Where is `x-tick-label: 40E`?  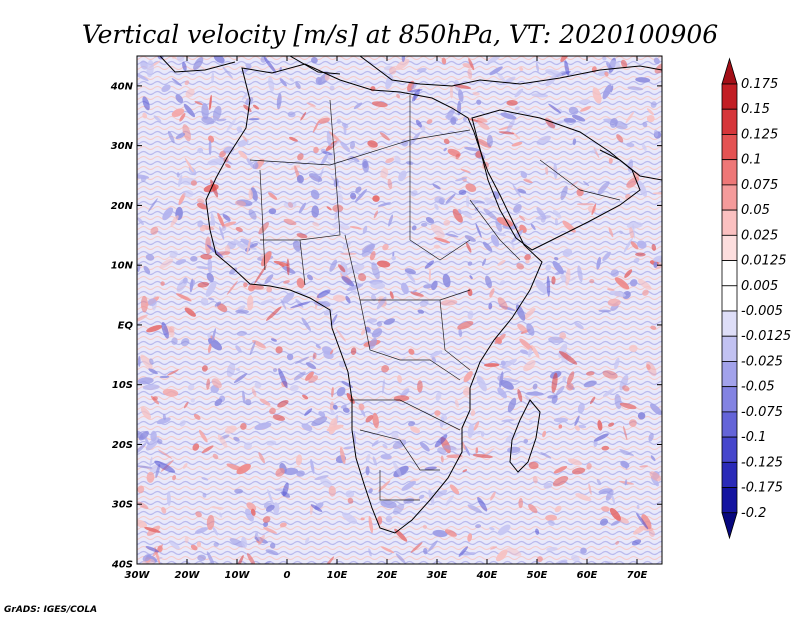
x-tick-label: 40E is located at coordinates (487, 575).